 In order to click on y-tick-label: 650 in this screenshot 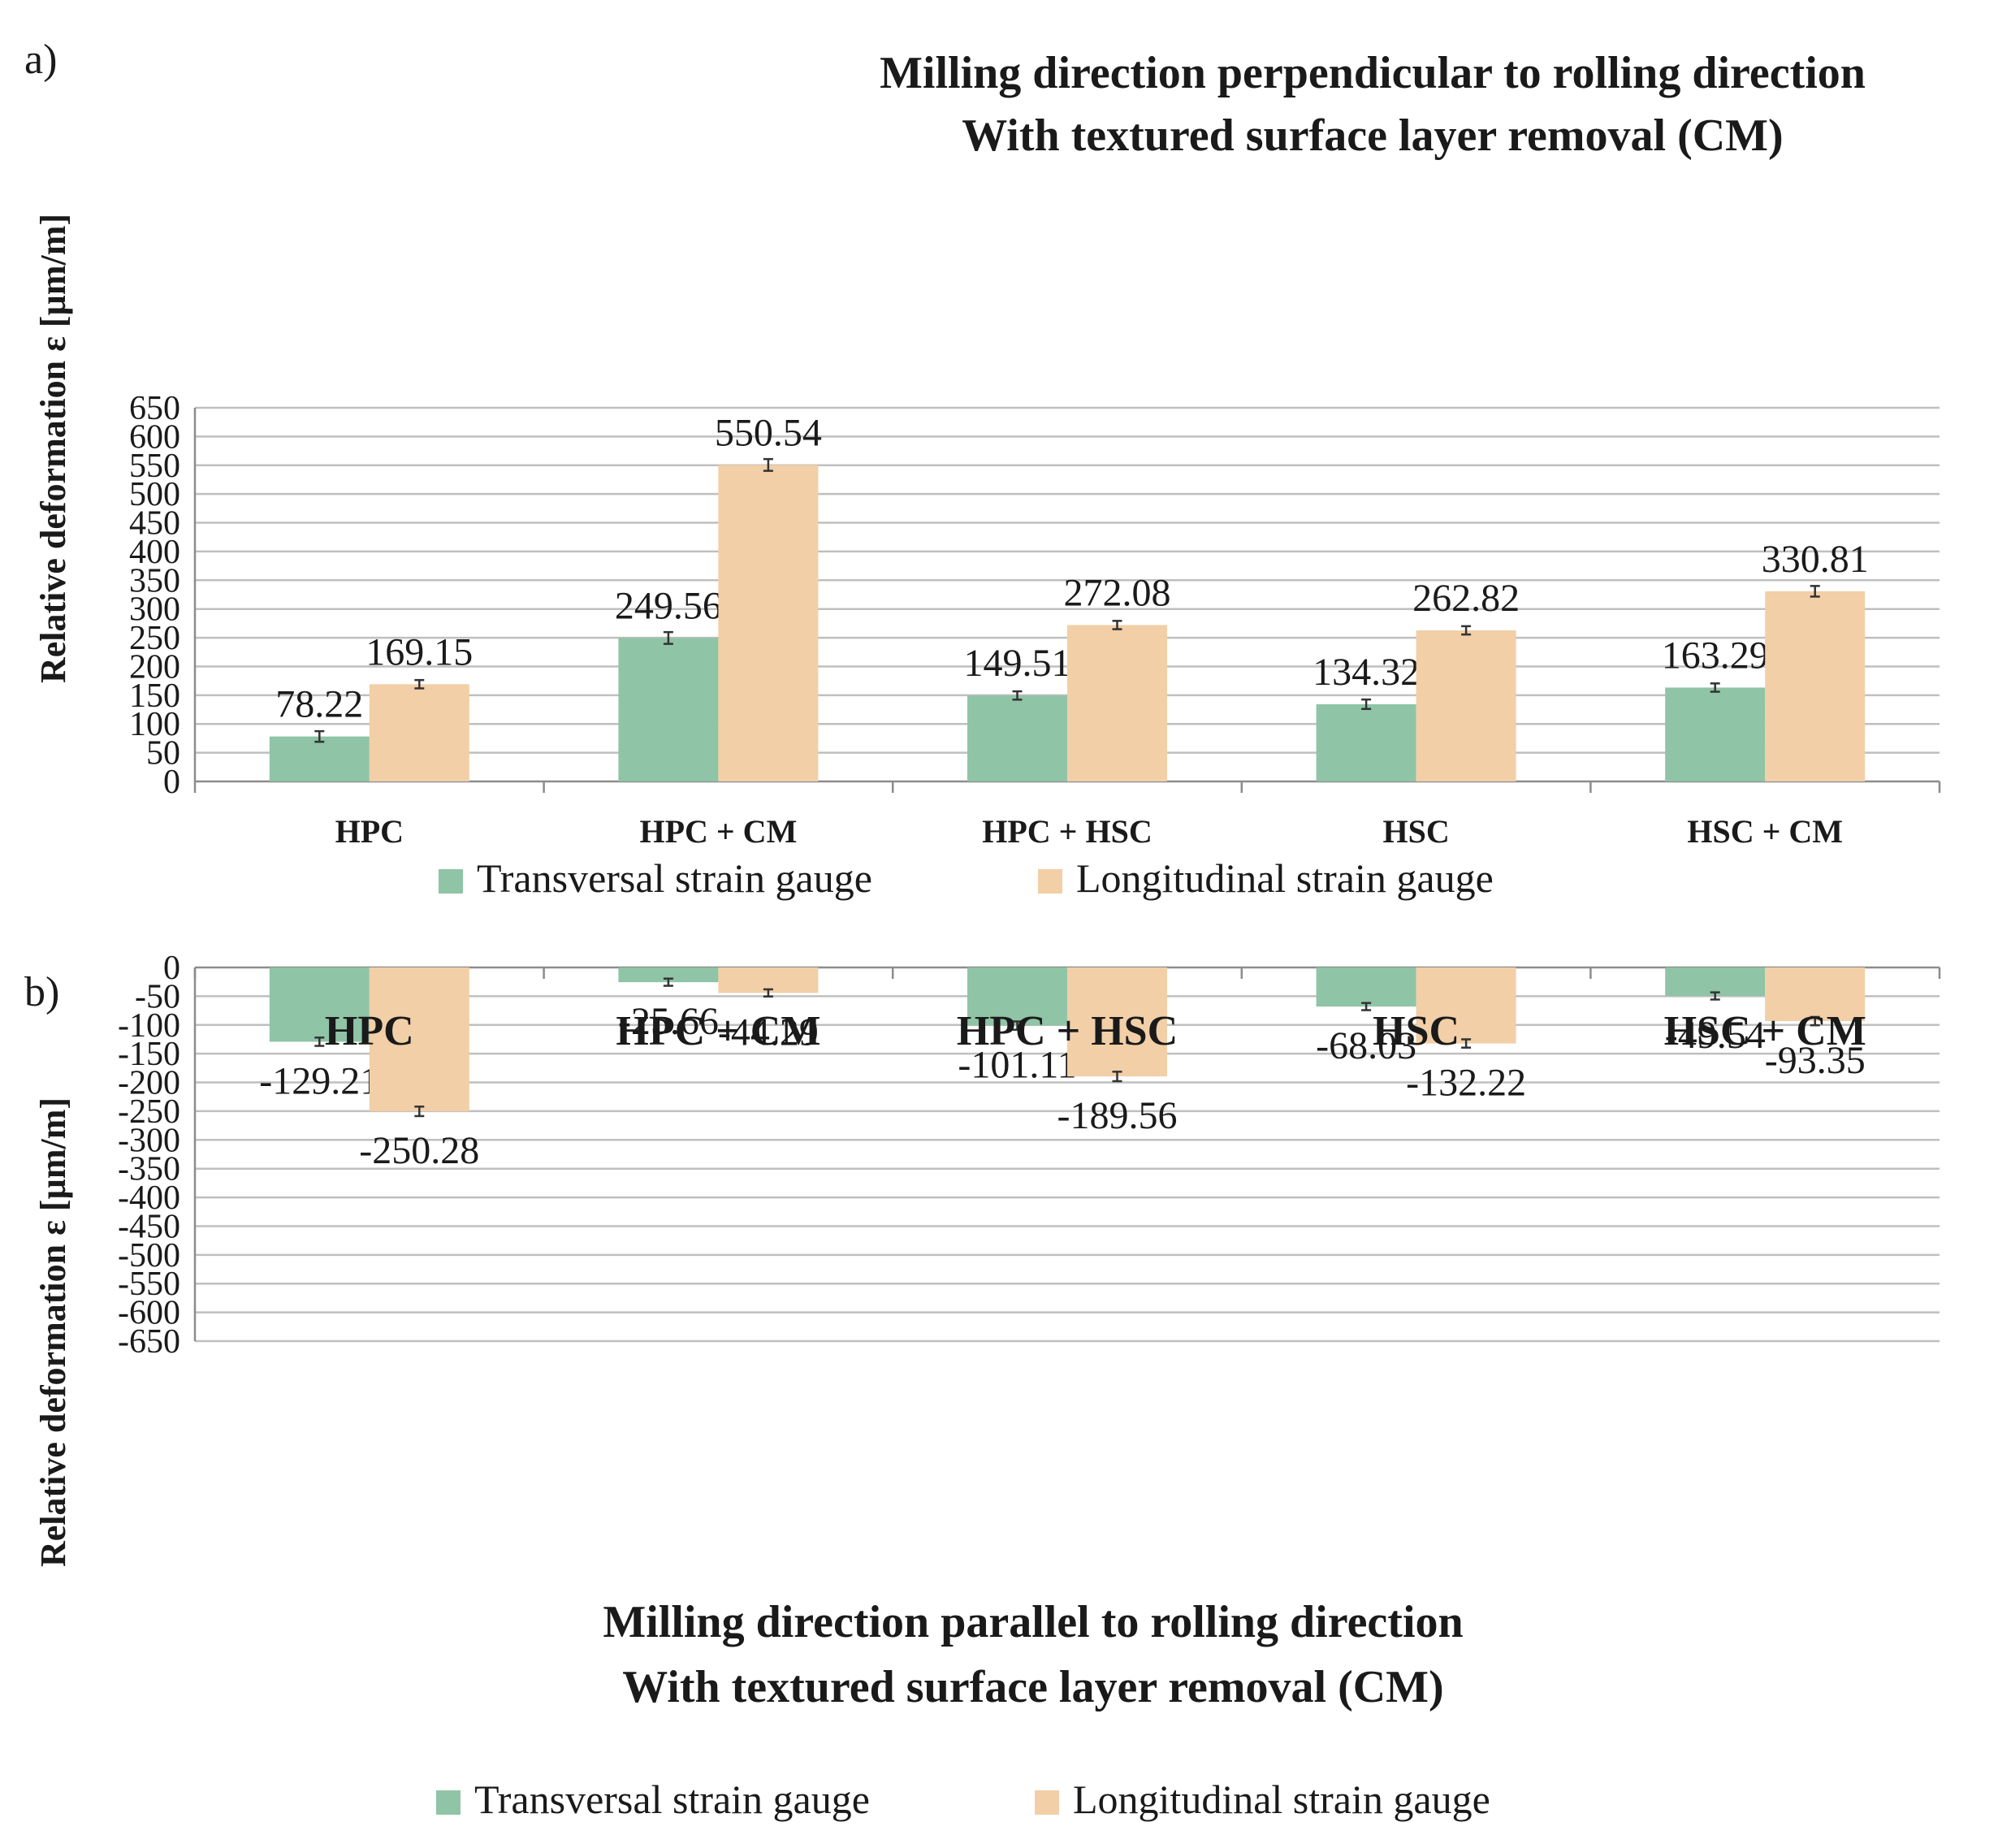, I will do `click(154, 408)`.